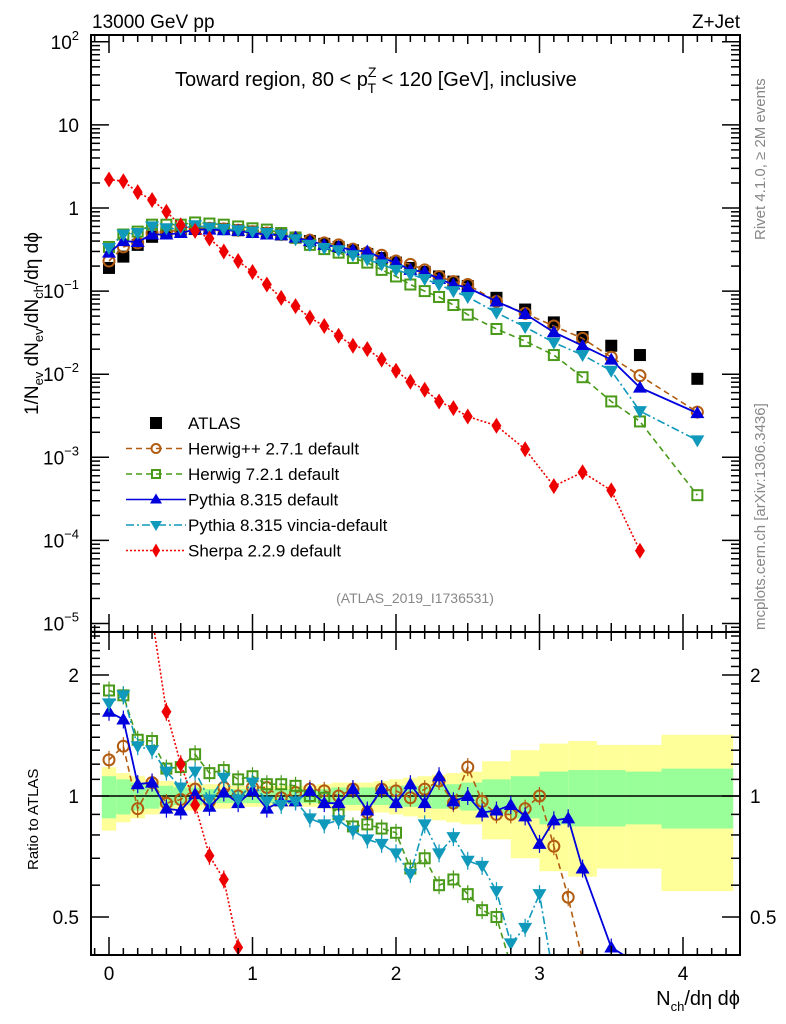 The height and width of the screenshot is (1024, 786). Describe the element at coordinates (683, 974) in the screenshot. I see `x-tick-label: 4` at that location.